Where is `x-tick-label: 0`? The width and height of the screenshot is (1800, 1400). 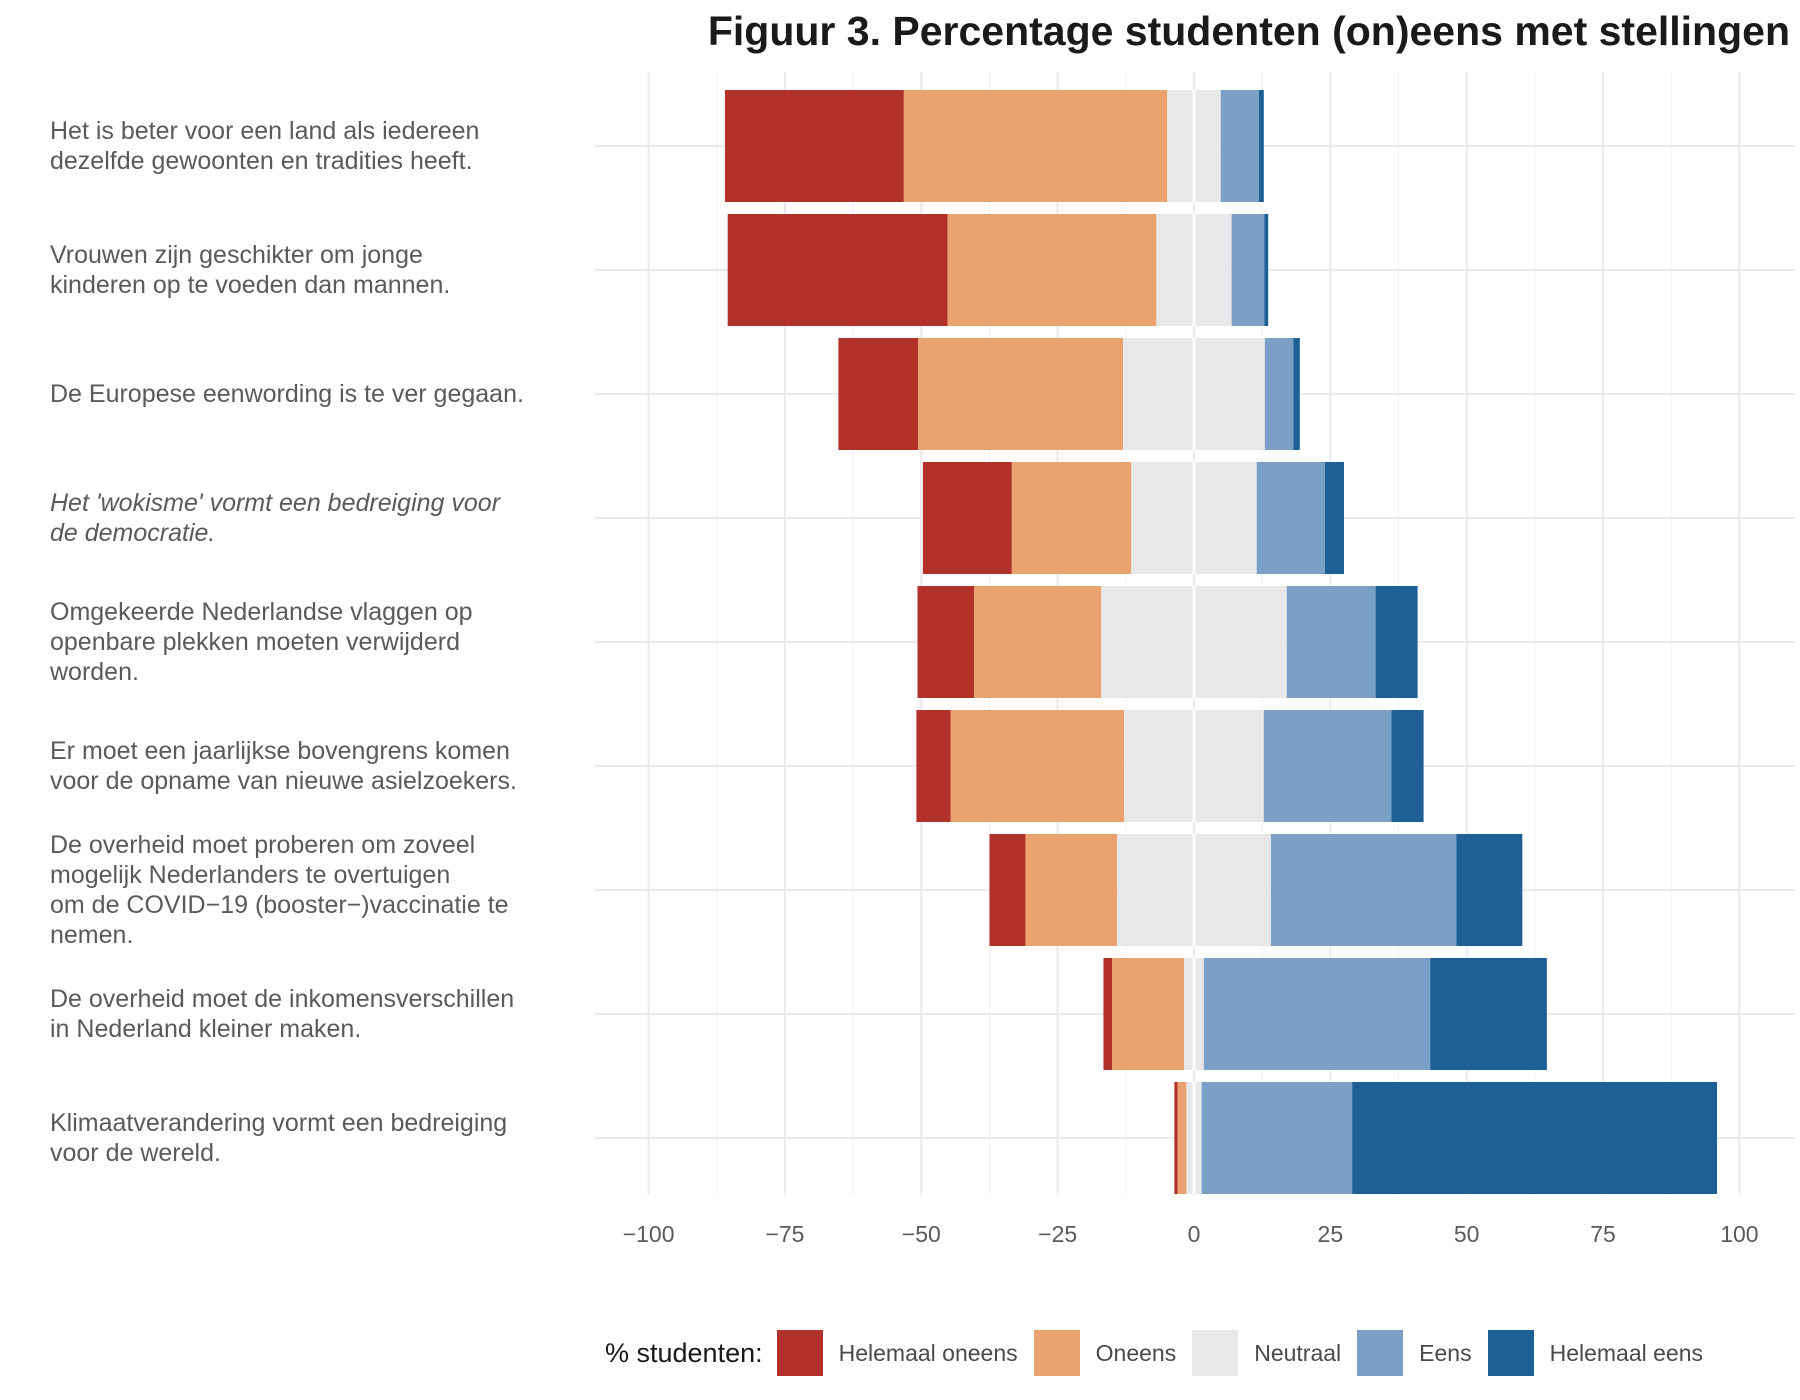 x-tick-label: 0 is located at coordinates (1194, 1234).